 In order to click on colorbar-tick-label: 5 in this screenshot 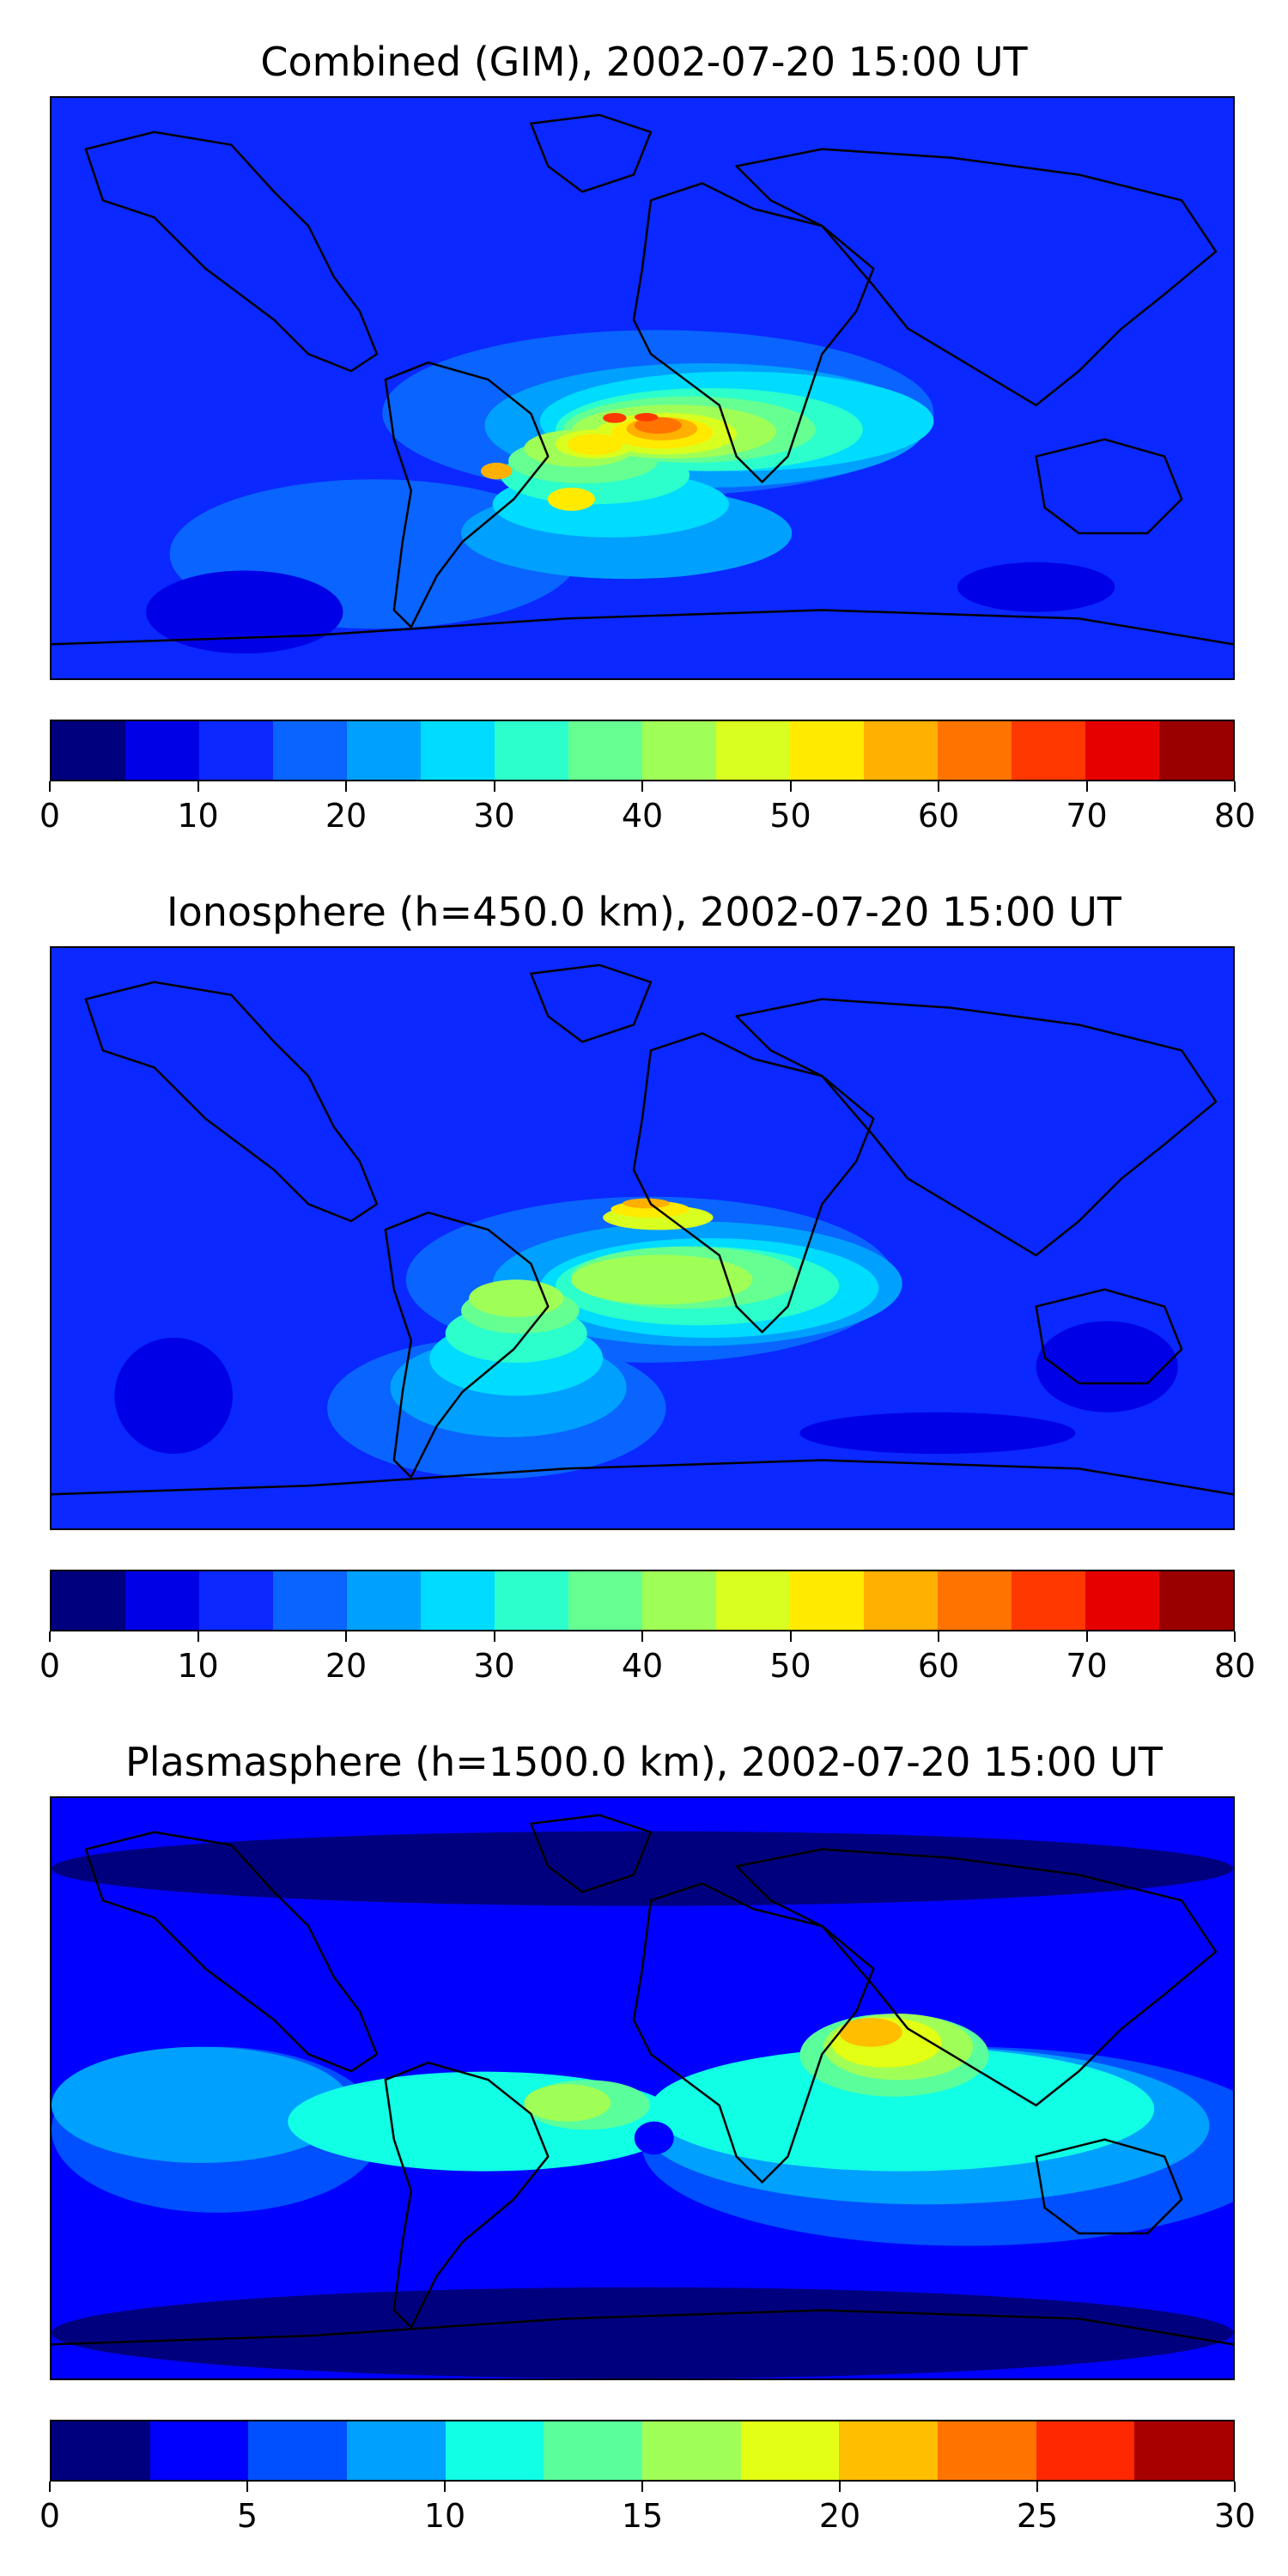, I will do `click(247, 2516)`.